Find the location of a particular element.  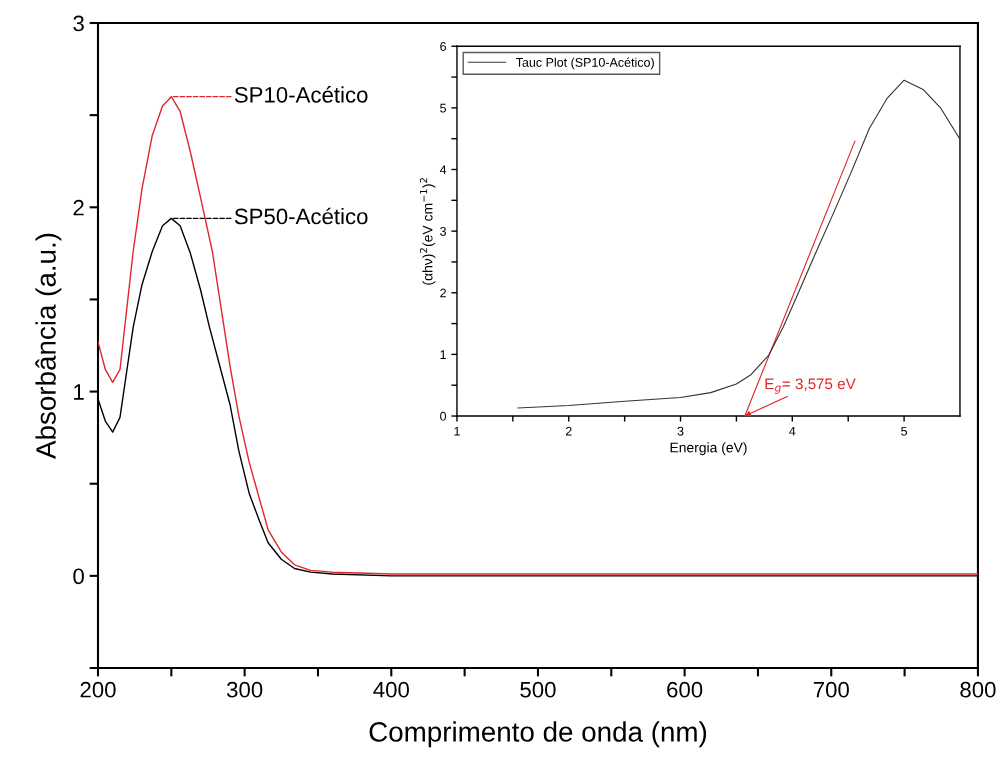

y-axis-title: Absorbância (a.u.) is located at coordinates (48, 346).